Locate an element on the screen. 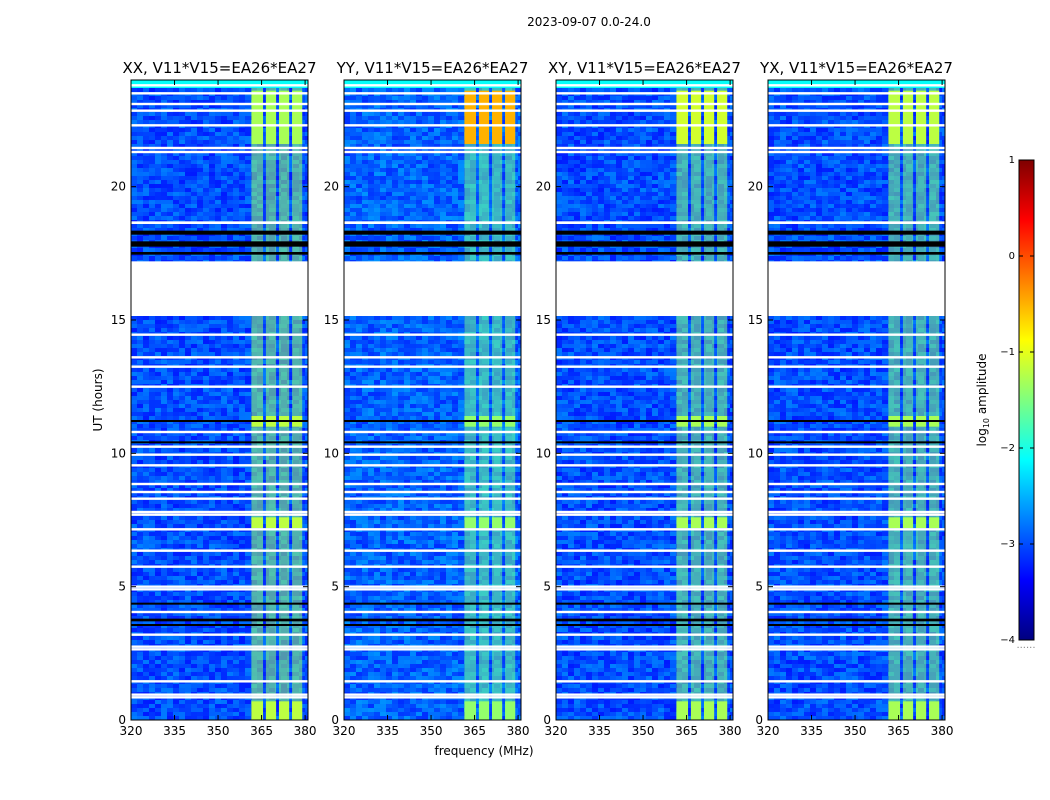 This screenshot has height=800, width=1050. x-tick-label: 335 is located at coordinates (174, 731).